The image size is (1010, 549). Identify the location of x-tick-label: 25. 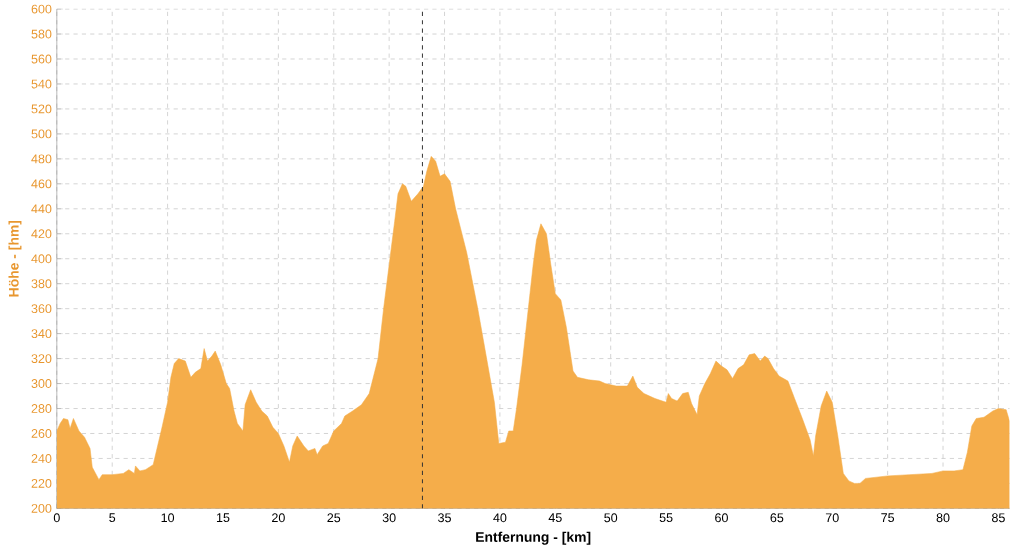
(334, 517).